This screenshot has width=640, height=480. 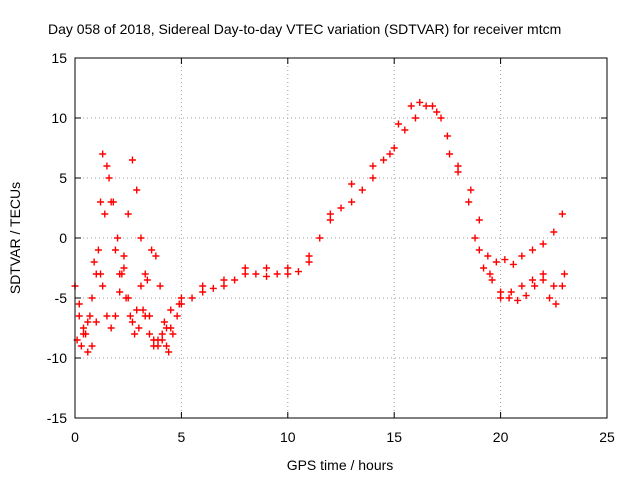 What do you see at coordinates (607, 437) in the screenshot?
I see `x-tick-label: 25` at bounding box center [607, 437].